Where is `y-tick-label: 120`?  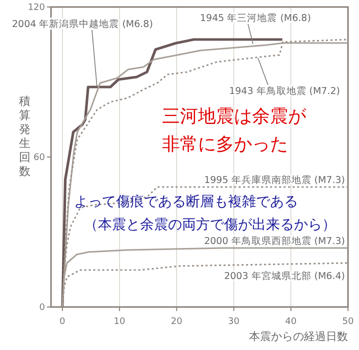
y-tick-label: 120 is located at coordinates (37, 8).